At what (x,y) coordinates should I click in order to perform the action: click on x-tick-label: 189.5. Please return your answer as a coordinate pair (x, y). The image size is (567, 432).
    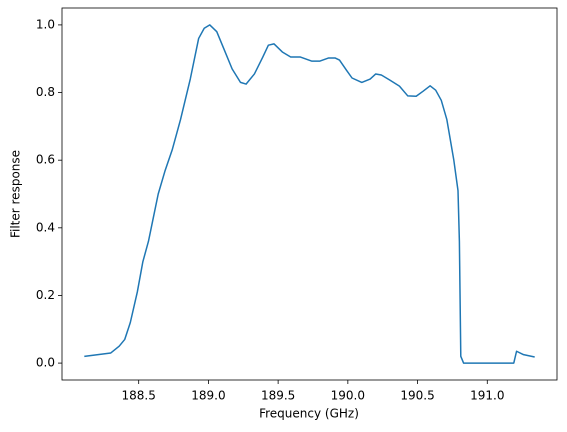
    Looking at the image, I should click on (278, 396).